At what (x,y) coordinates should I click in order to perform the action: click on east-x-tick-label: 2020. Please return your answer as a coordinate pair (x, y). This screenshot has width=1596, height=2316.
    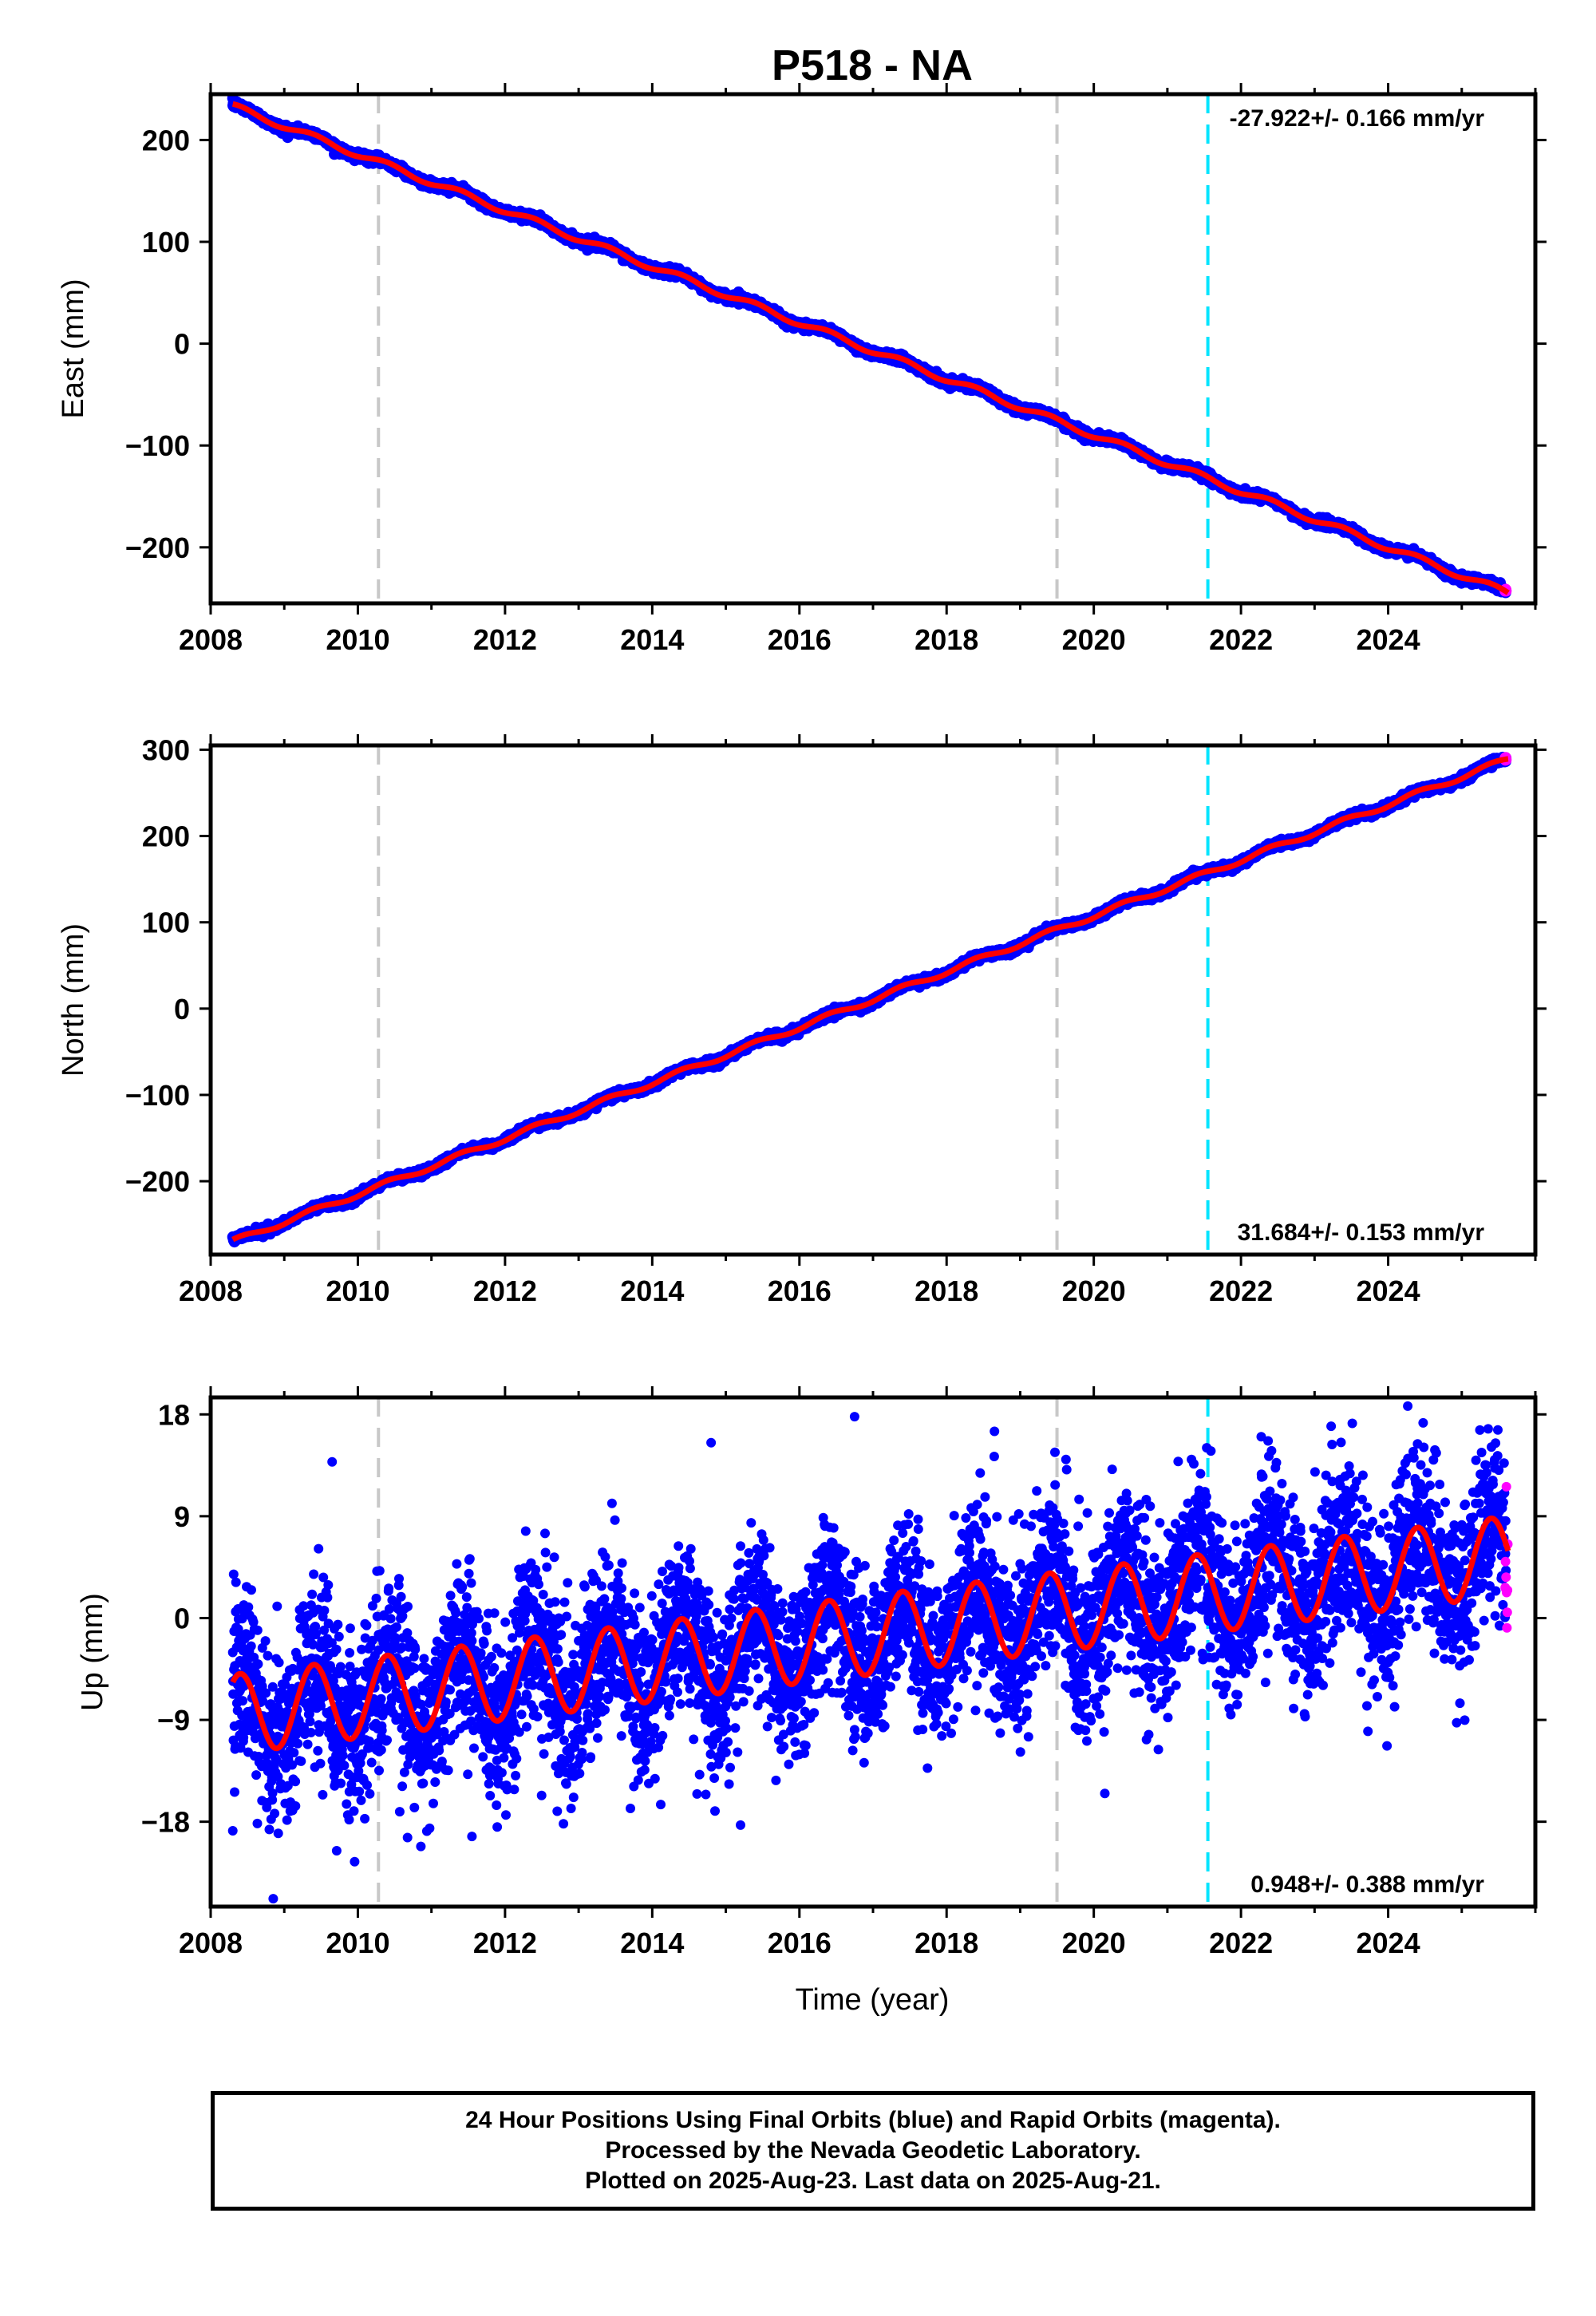
    Looking at the image, I should click on (1094, 639).